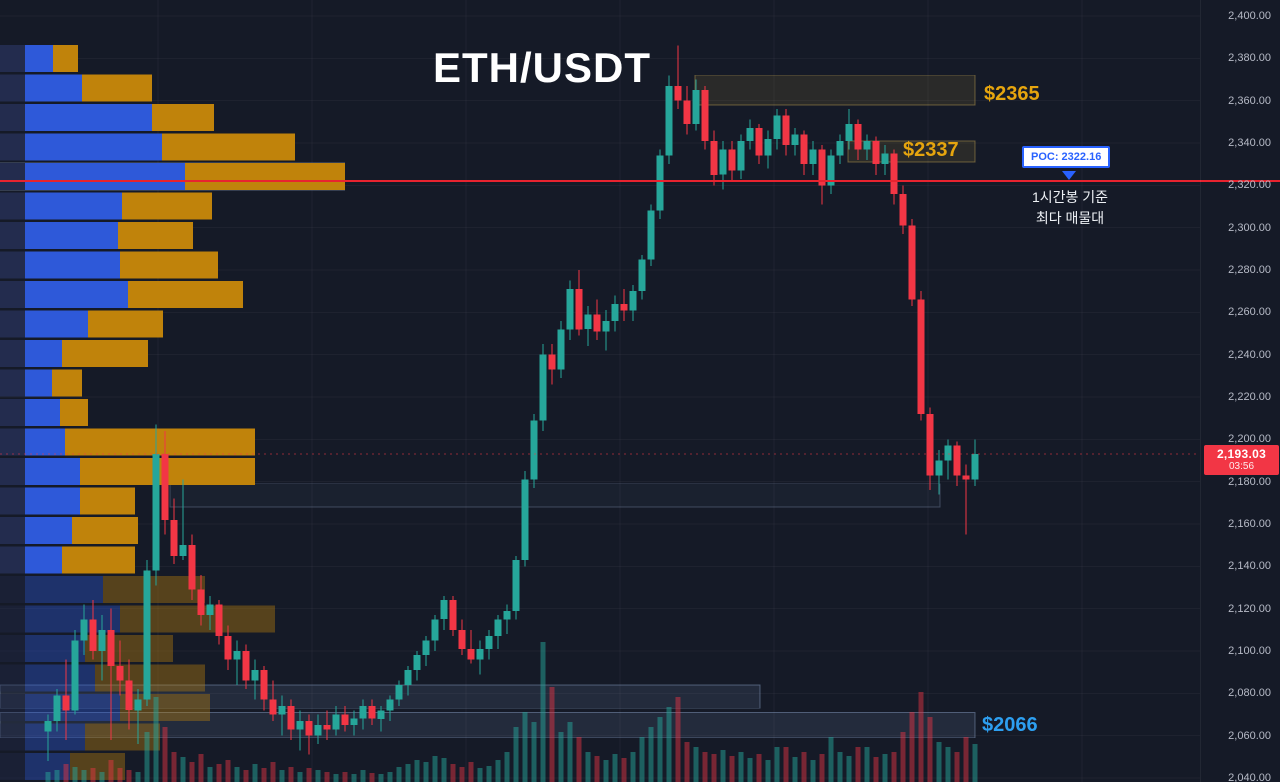  What do you see at coordinates (1069, 175) in the screenshot?
I see `poc-tooltip-caret-icon` at bounding box center [1069, 175].